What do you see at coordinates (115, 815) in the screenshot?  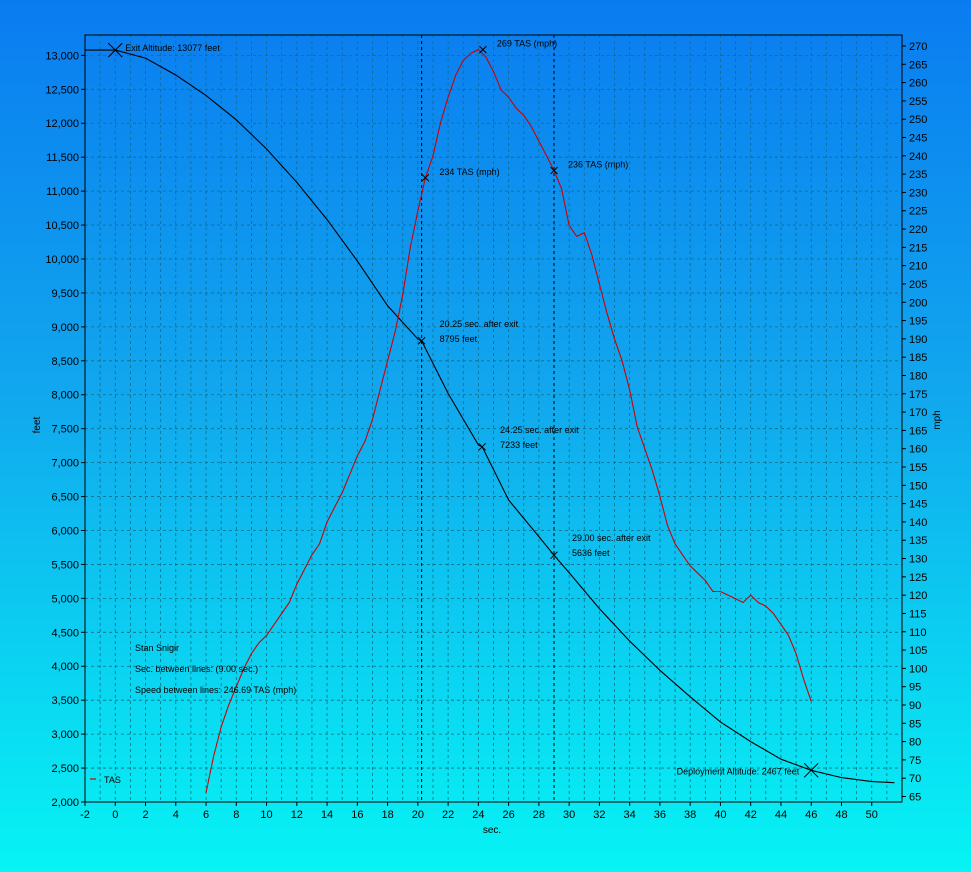 I see `x-tick-label: 0` at bounding box center [115, 815].